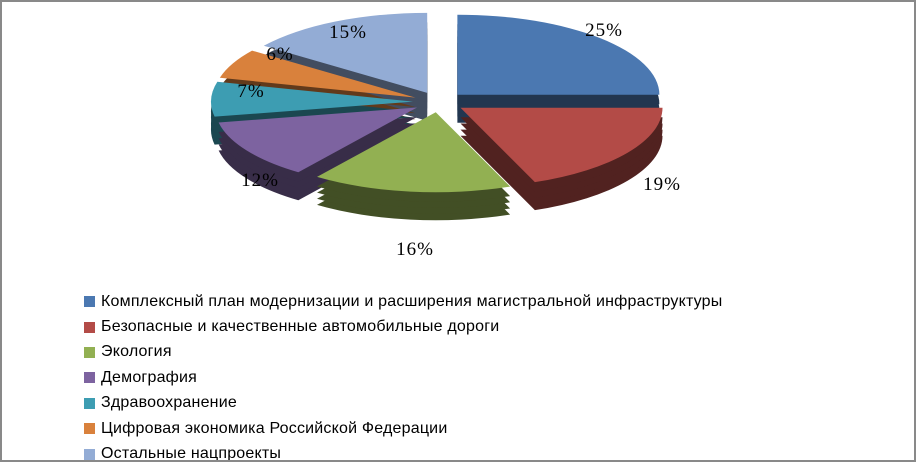 This screenshot has height=462, width=916. What do you see at coordinates (279, 54) in the screenshot?
I see `data-label-5: 6%` at bounding box center [279, 54].